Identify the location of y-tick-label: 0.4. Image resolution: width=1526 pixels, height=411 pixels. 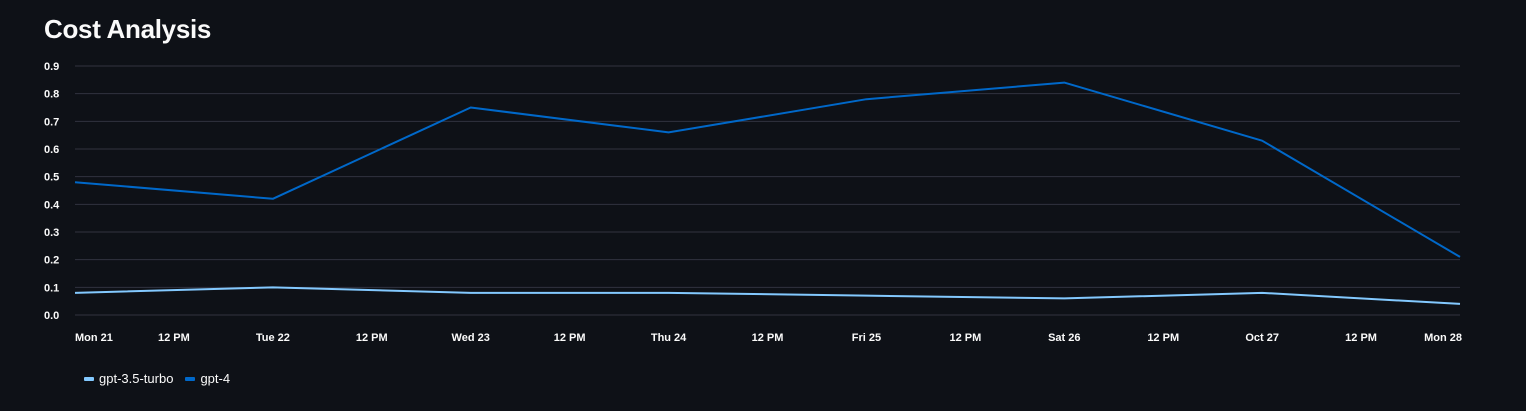
(52, 205).